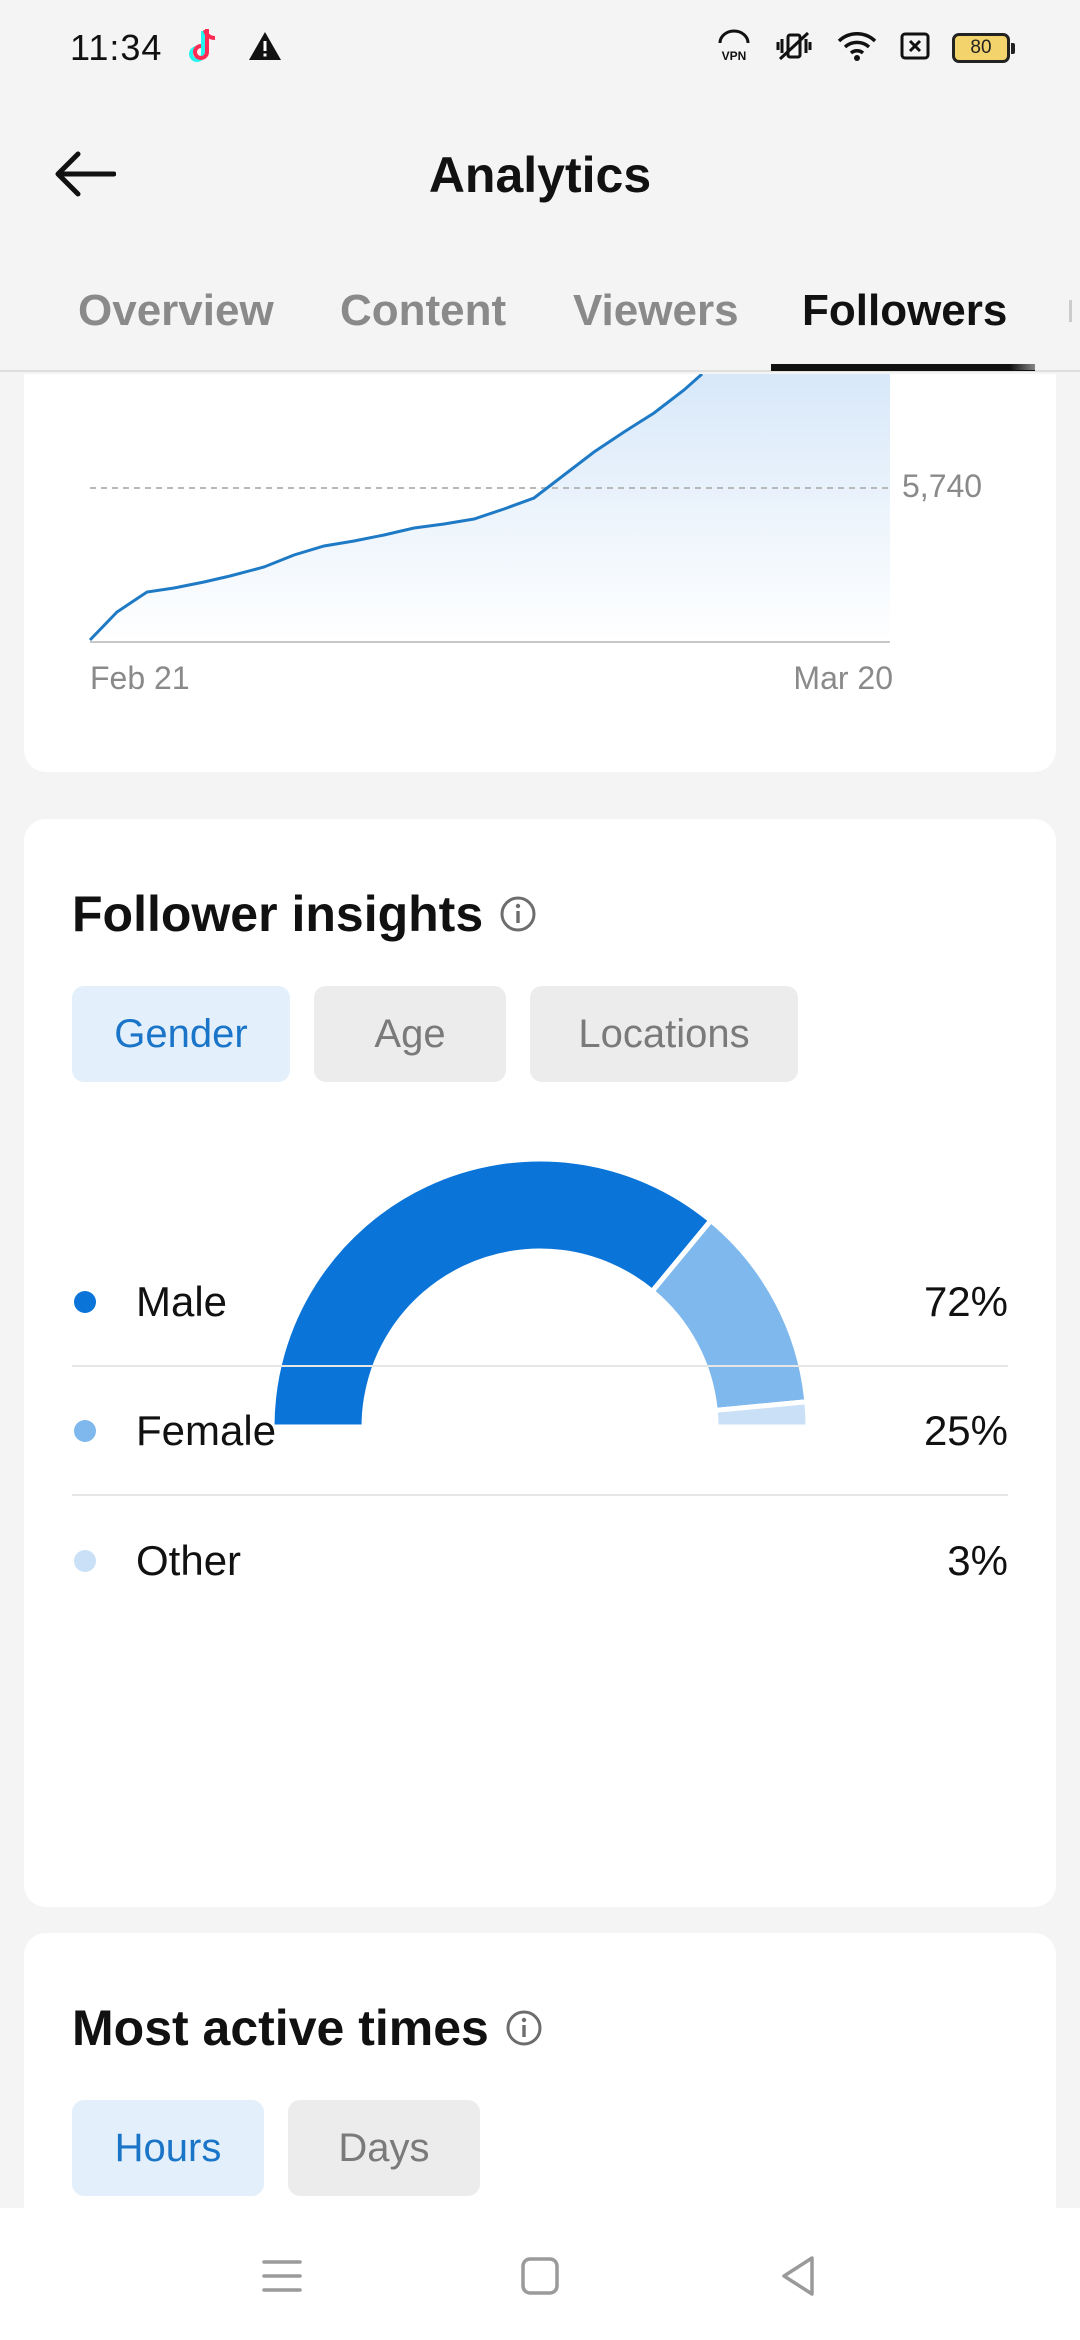 This screenshot has width=1080, height=2340. Describe the element at coordinates (181, 1034) in the screenshot. I see `chip-gender: Gender` at that location.